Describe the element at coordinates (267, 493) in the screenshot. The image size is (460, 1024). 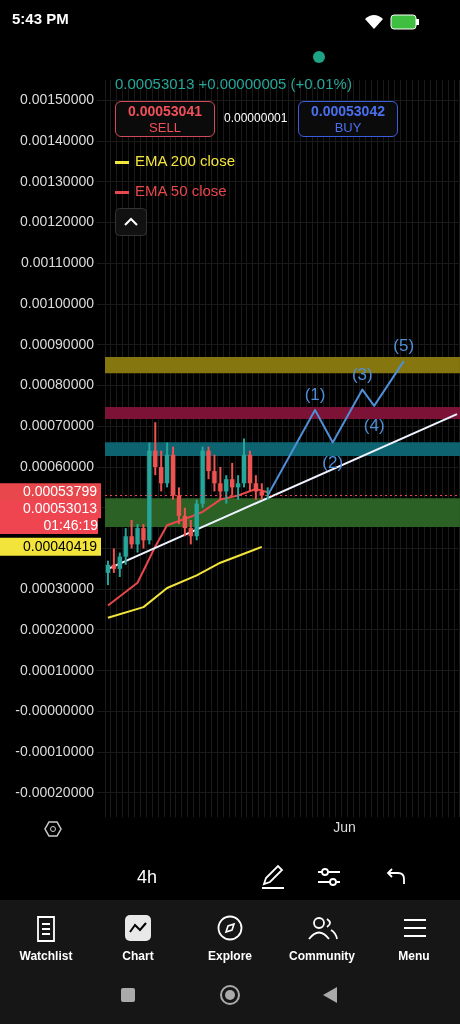
I see `candlestick` at that location.